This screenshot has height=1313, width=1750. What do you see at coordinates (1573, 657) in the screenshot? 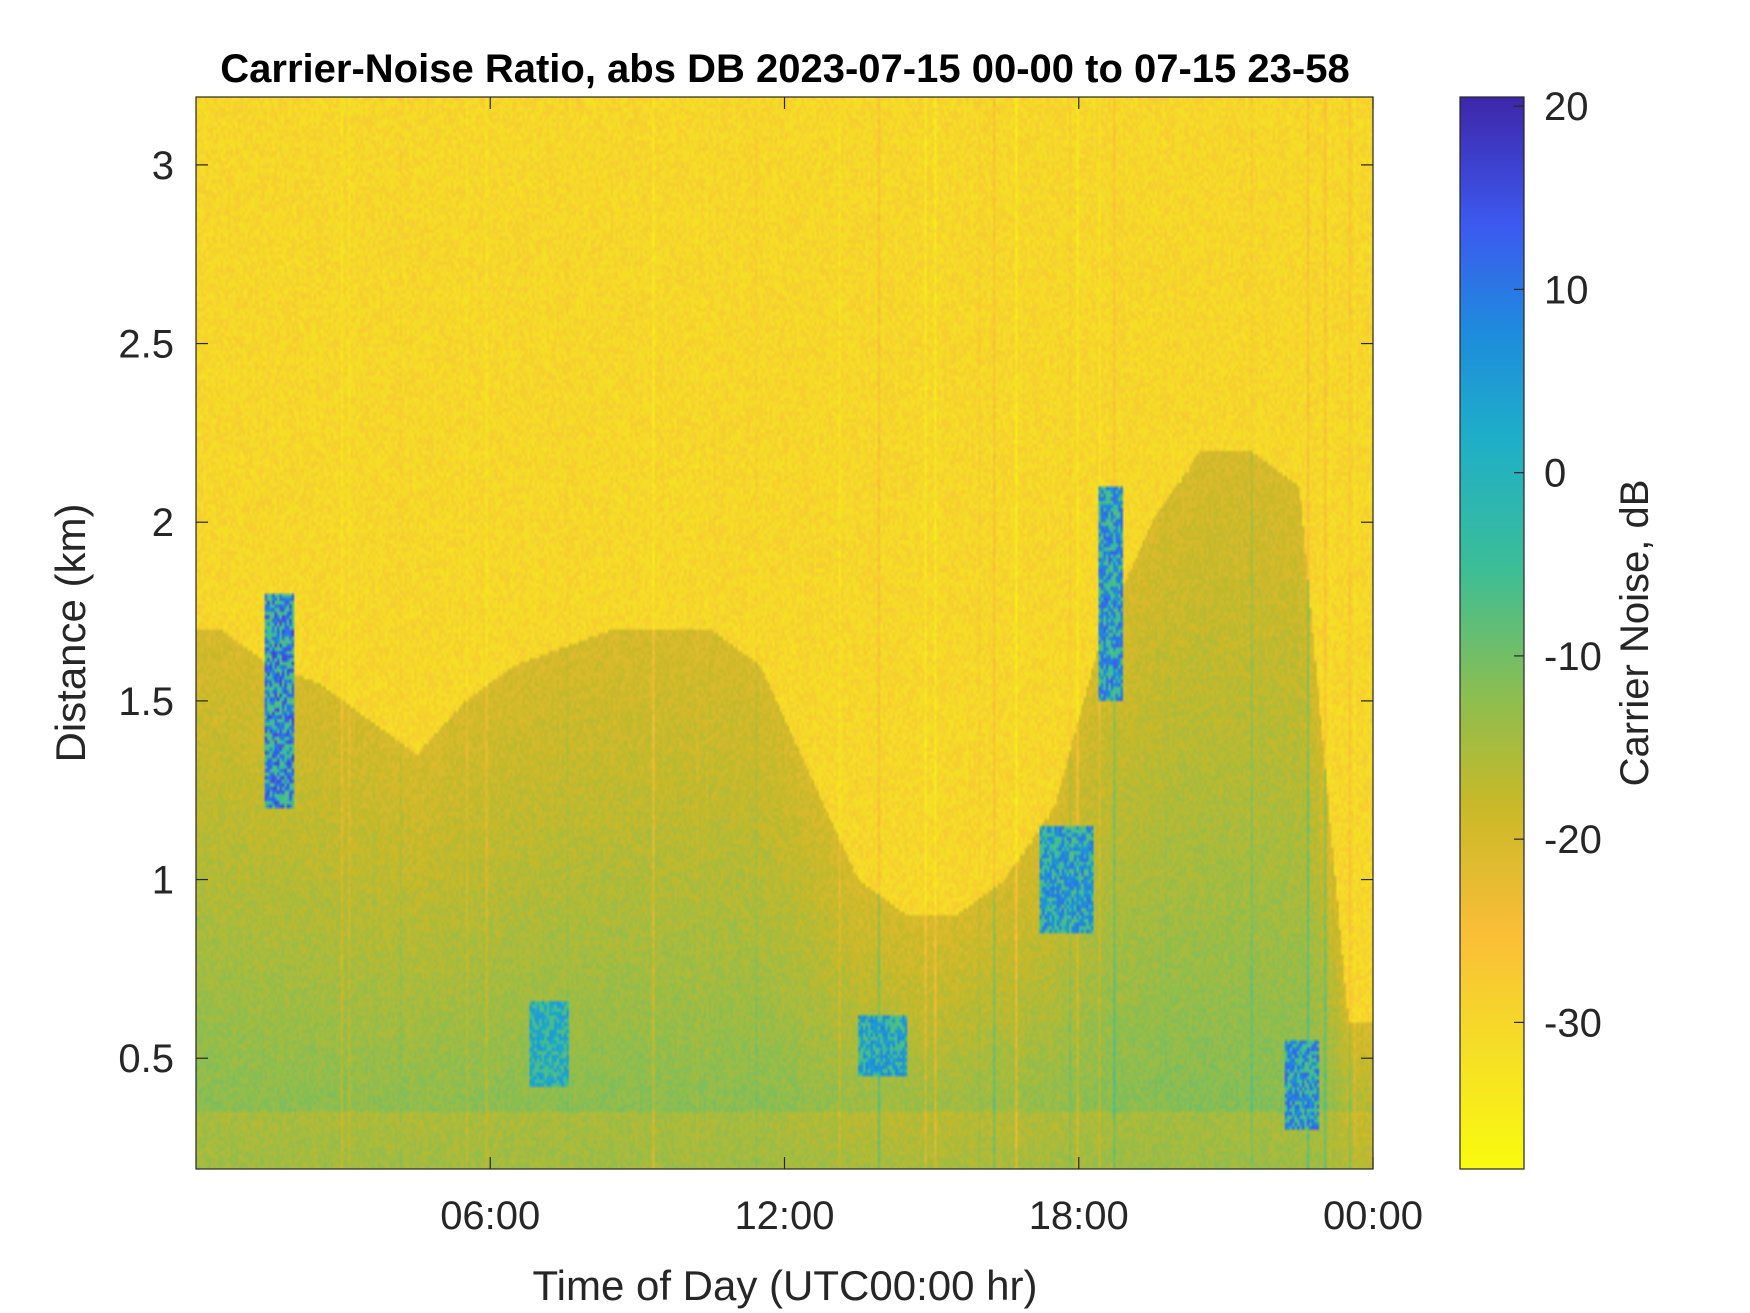
I see `colorbar-tick-label: -10` at bounding box center [1573, 657].